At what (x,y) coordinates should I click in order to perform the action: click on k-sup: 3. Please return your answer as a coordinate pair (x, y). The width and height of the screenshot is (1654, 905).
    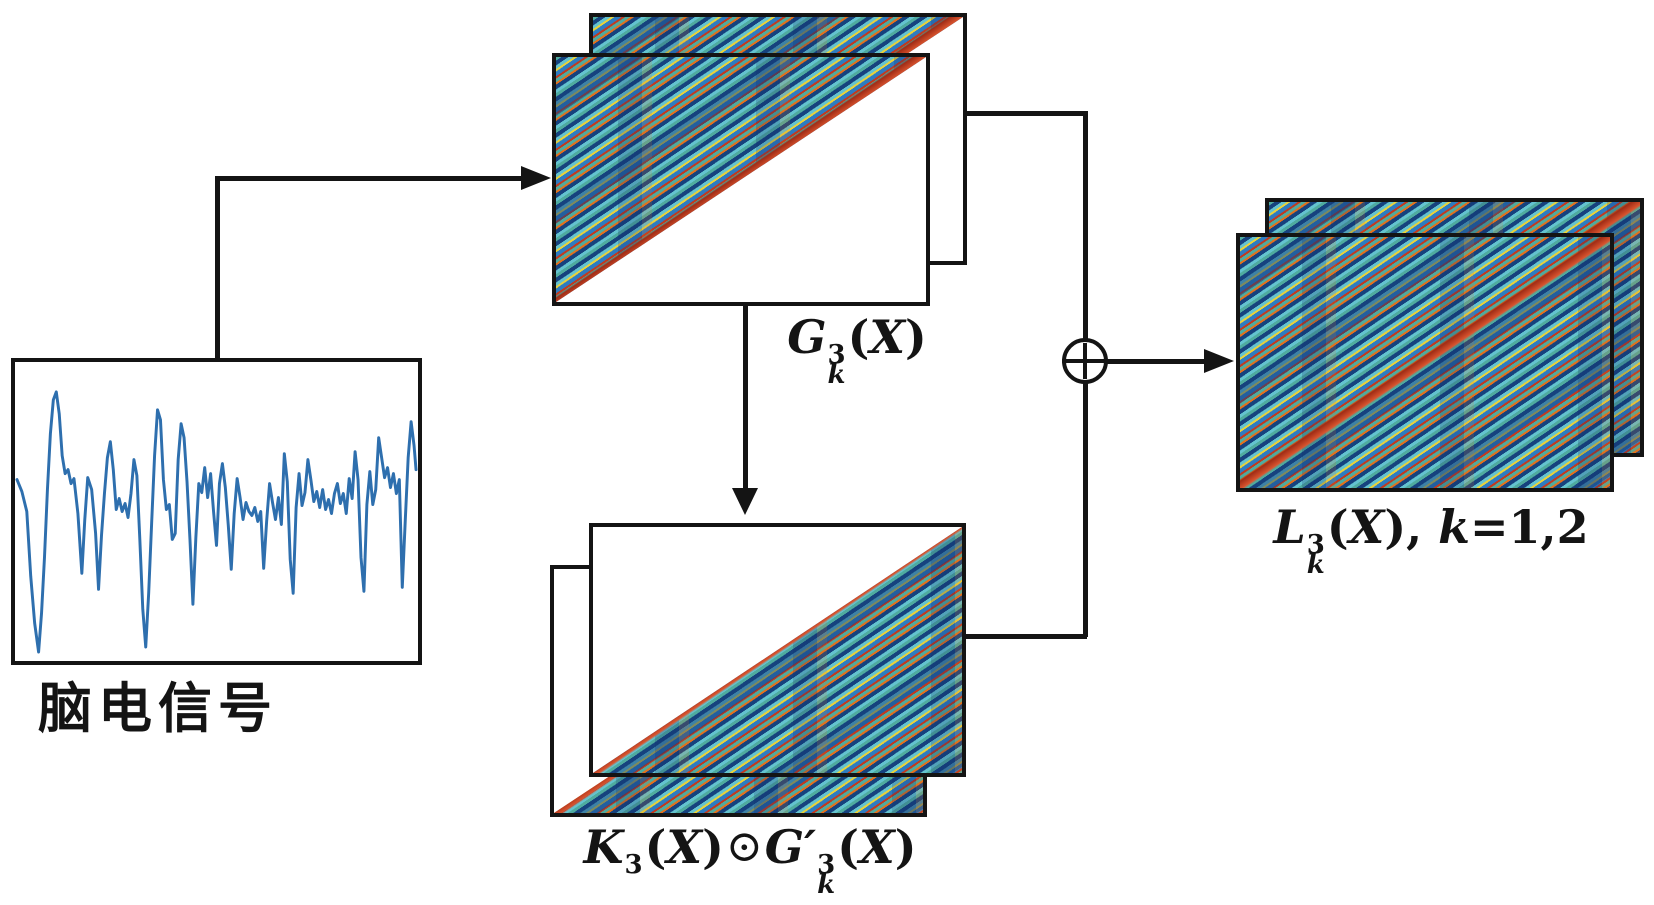
    Looking at the image, I should click on (633, 865).